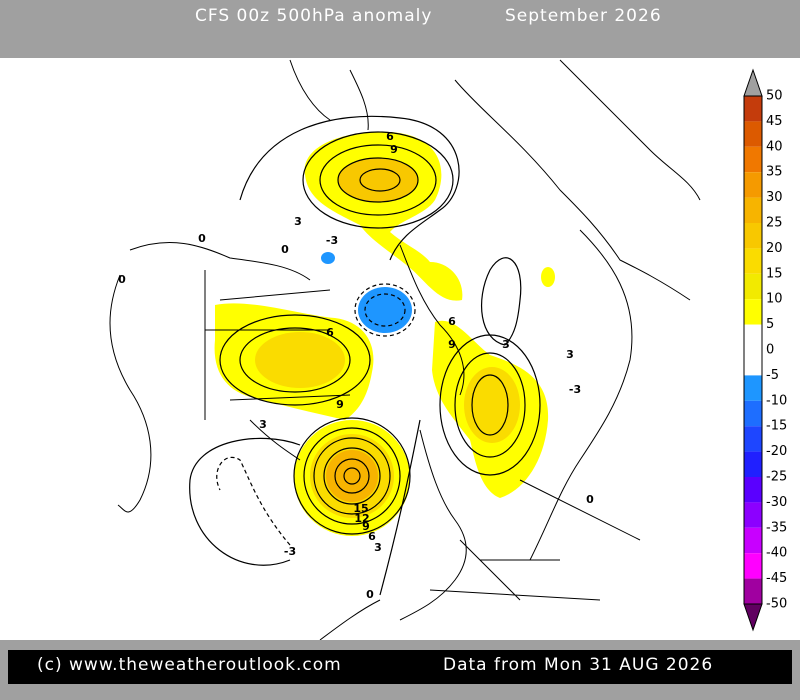 This screenshot has width=800, height=700. I want to click on contour-label: 15, so click(360, 508).